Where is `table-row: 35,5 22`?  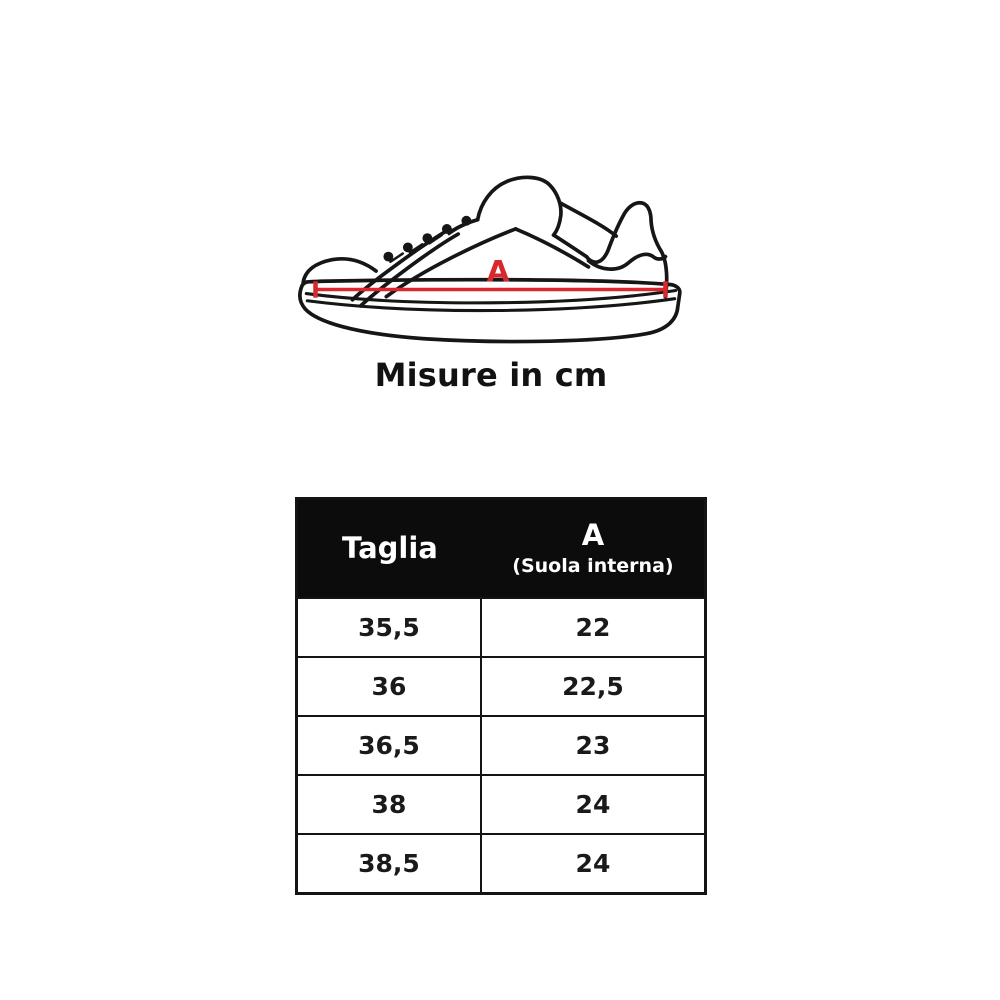
table-row: 35,5 22 is located at coordinates (501, 626).